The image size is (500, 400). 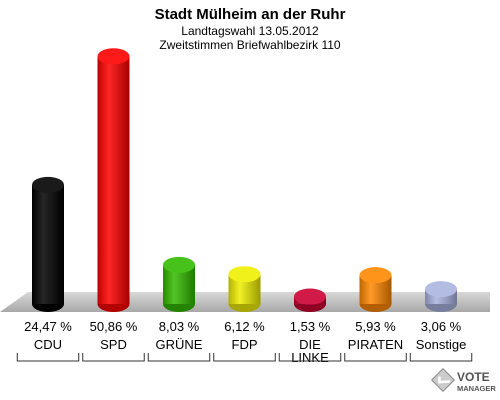 I want to click on category-label-fdp: FDP, so click(x=245, y=344).